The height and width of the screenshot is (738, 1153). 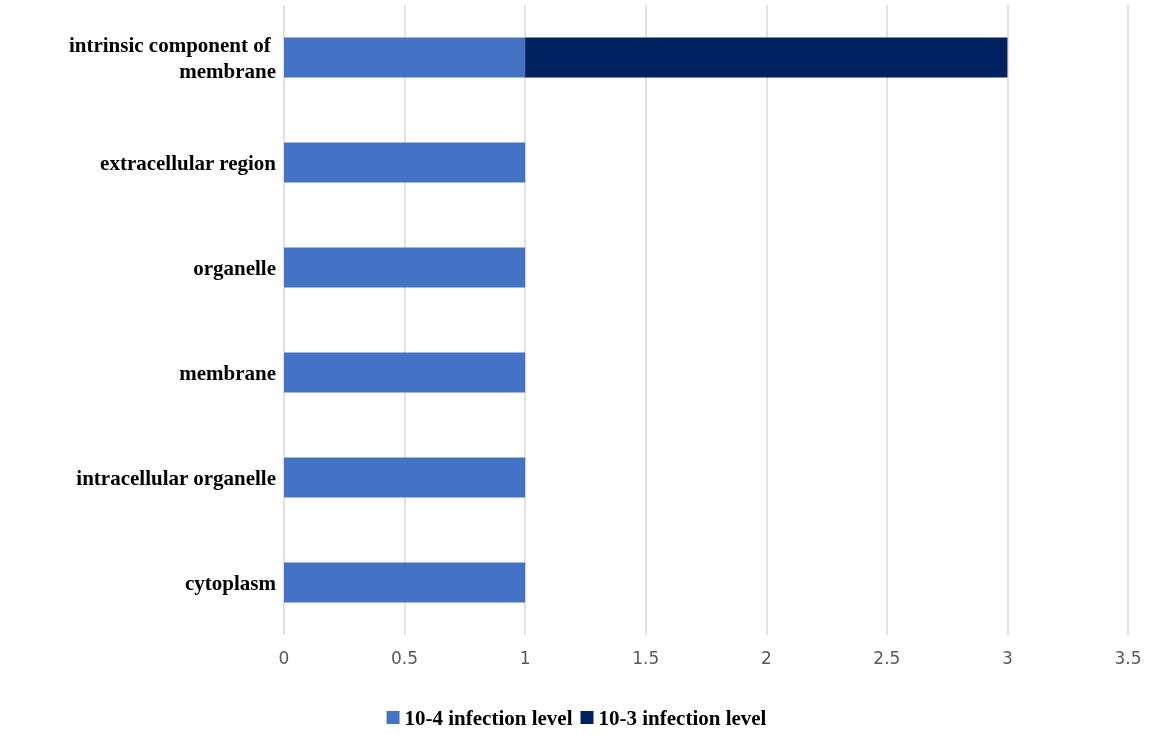 I want to click on x-tick-label: 2, so click(x=766, y=657).